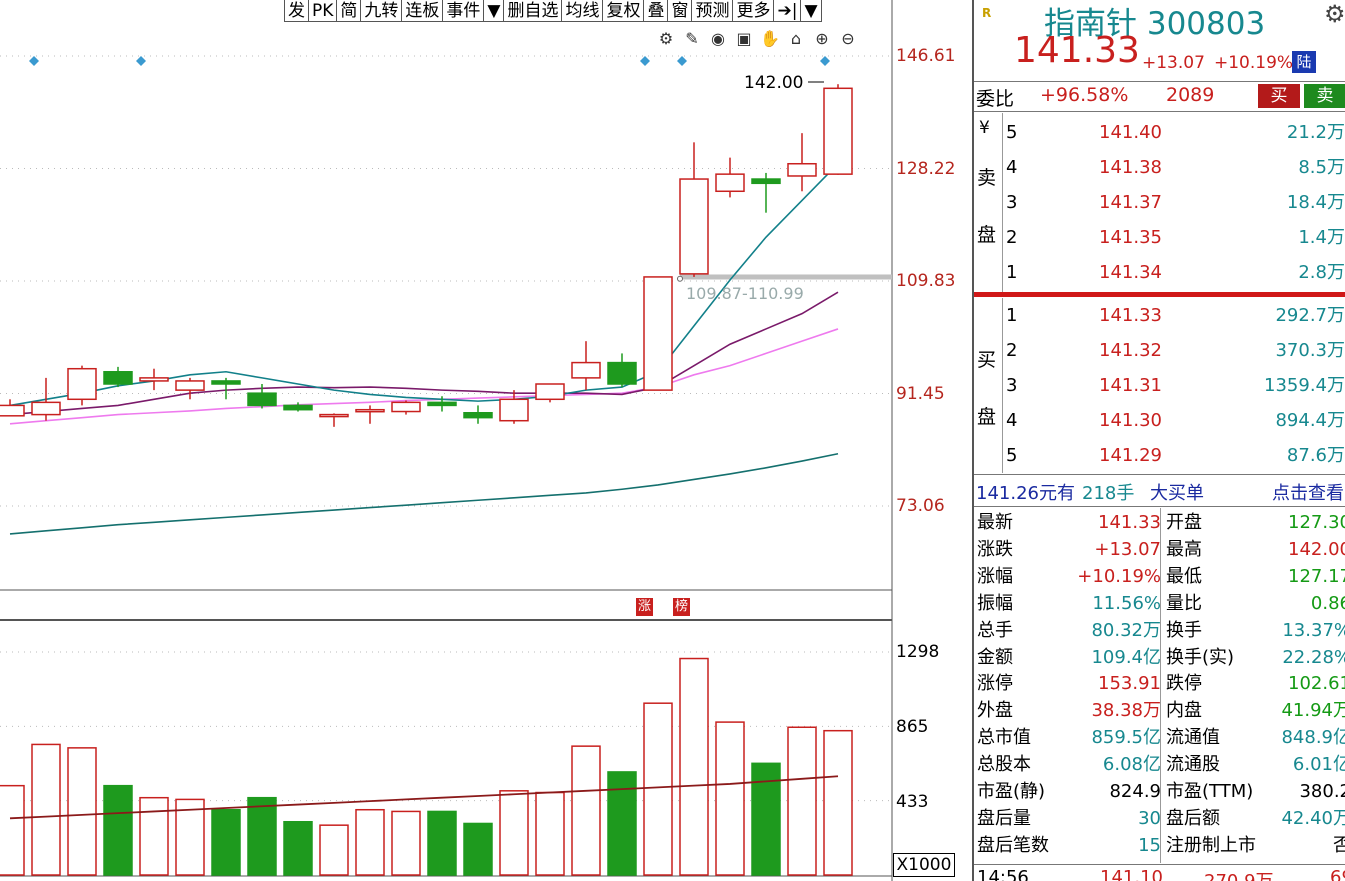  I want to click on volume-ma-line, so click(424, 797).